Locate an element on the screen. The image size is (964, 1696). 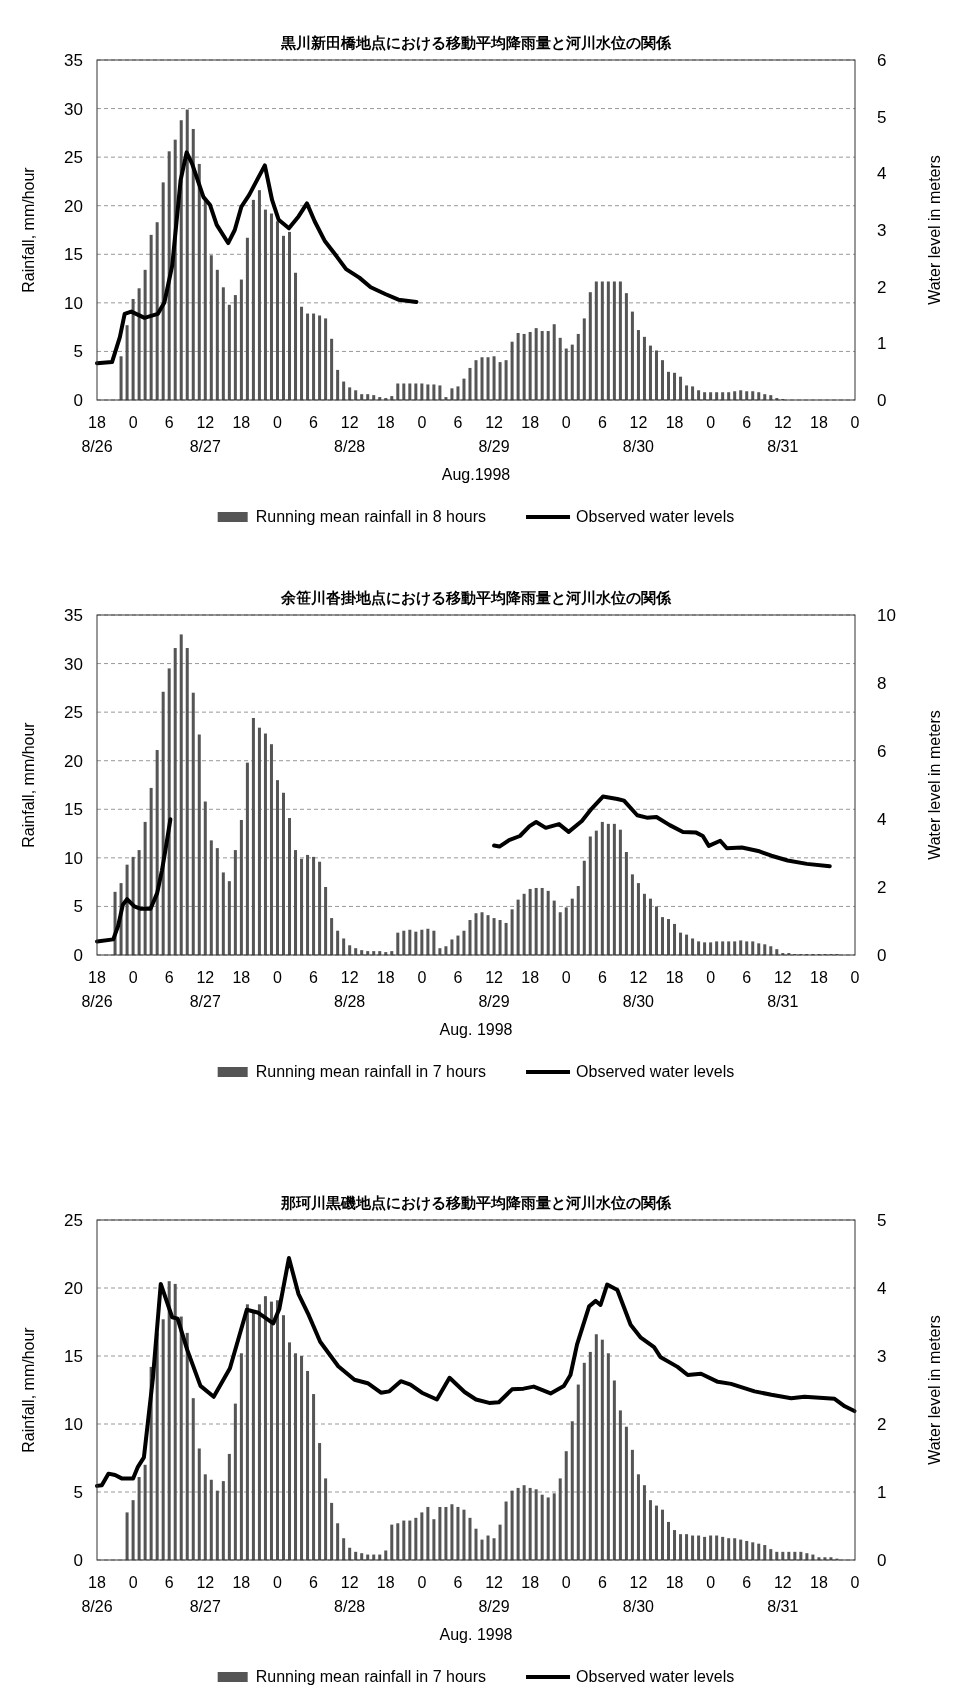
chart-title: 那珂川黒磯地点における移動平均降雨量と河川水位の関係 is located at coordinates (476, 1203).